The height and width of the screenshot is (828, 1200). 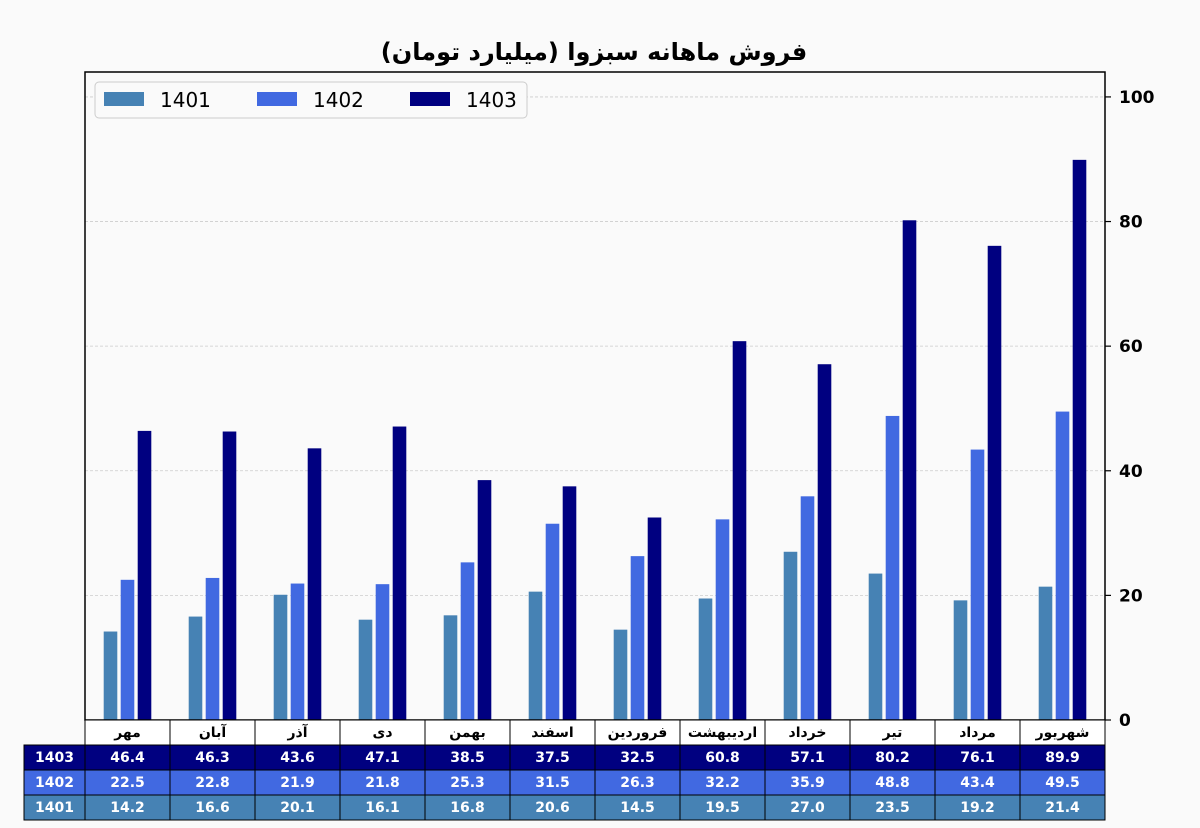 What do you see at coordinates (977, 783) in the screenshot?
I see `table-cell-value: 43.4` at bounding box center [977, 783].